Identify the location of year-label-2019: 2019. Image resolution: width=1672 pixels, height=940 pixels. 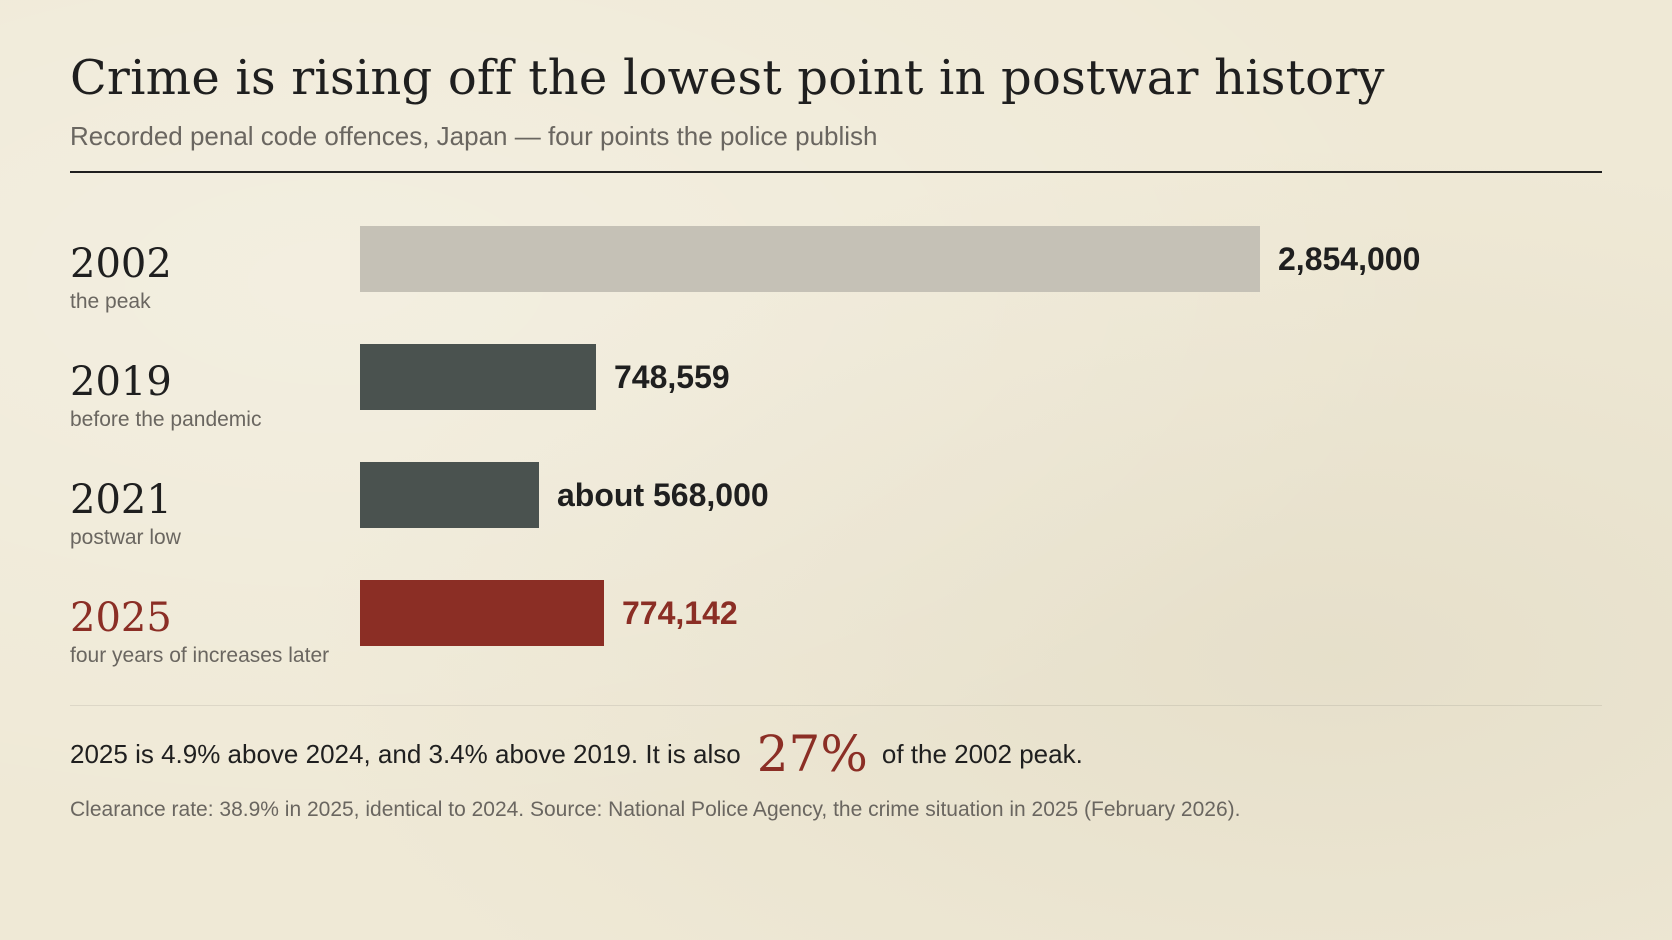
(121, 382).